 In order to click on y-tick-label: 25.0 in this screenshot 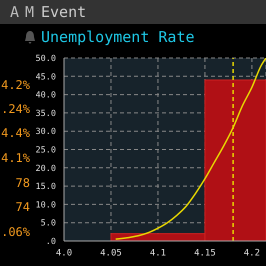, I will do `click(46, 151)`.